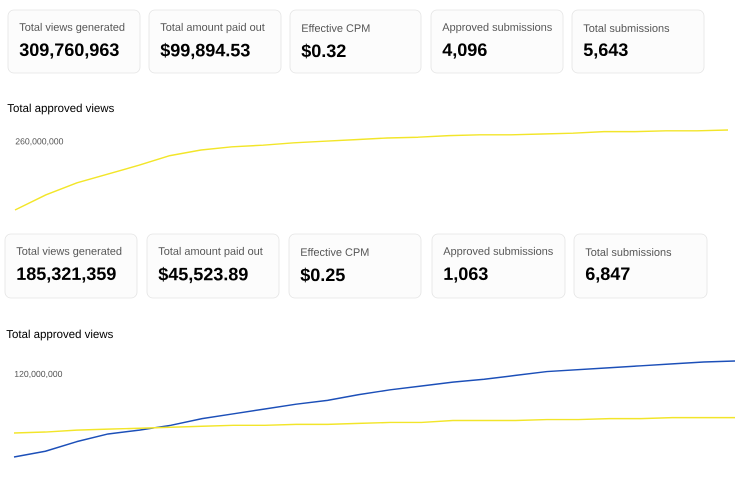 The image size is (750, 500). I want to click on text: 1,063, so click(466, 275).